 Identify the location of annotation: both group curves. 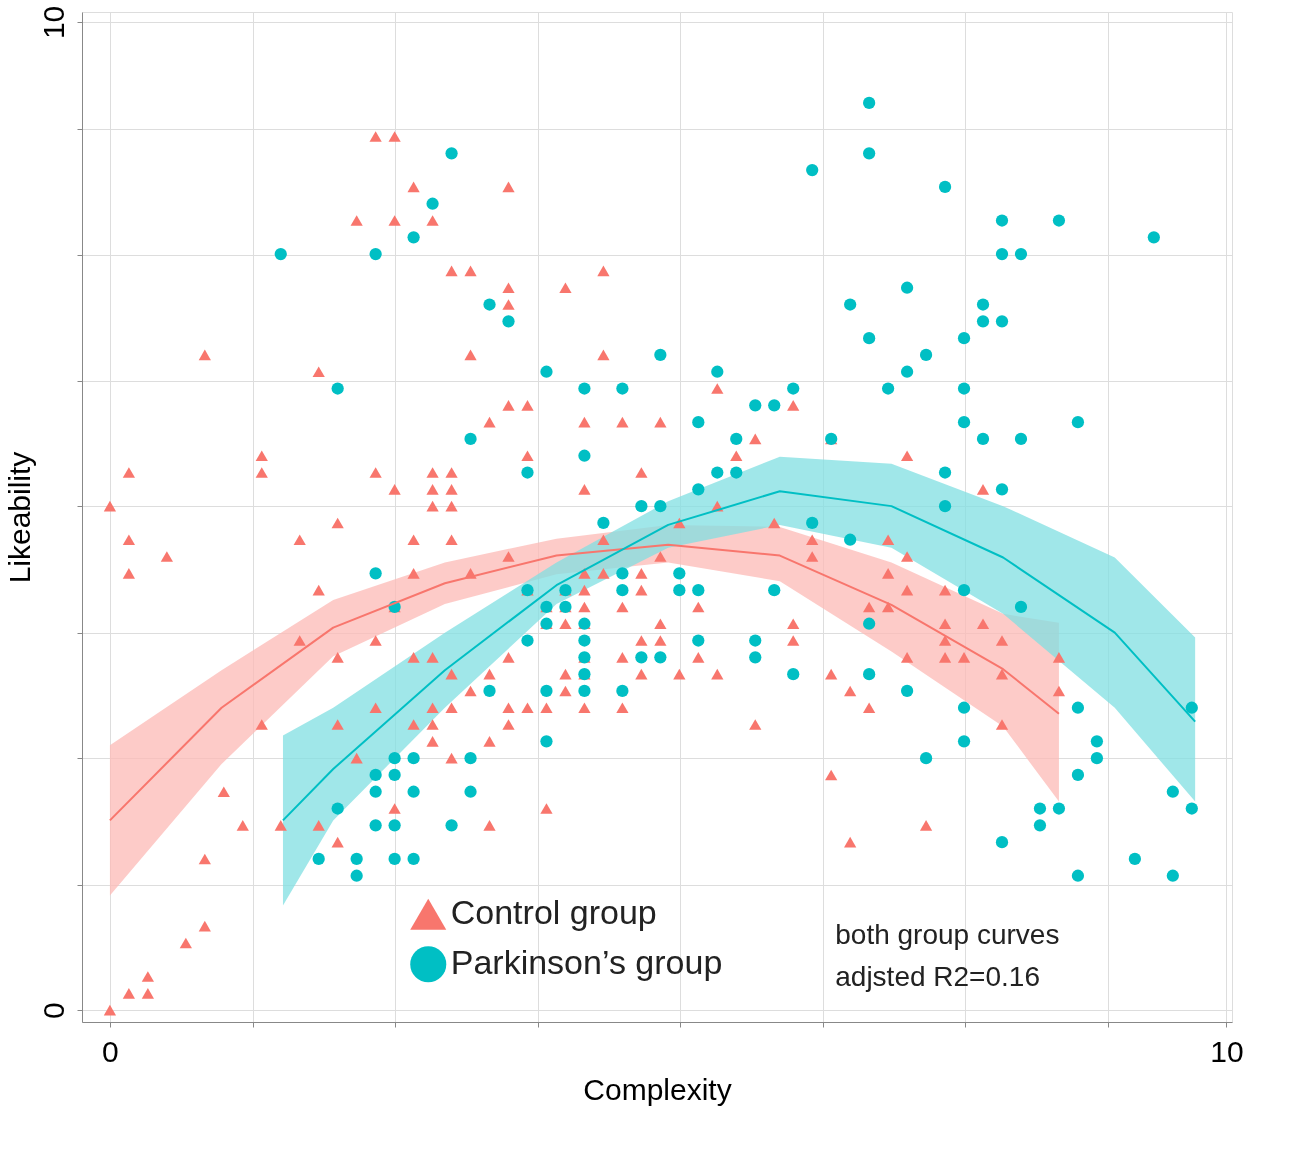
(947, 935).